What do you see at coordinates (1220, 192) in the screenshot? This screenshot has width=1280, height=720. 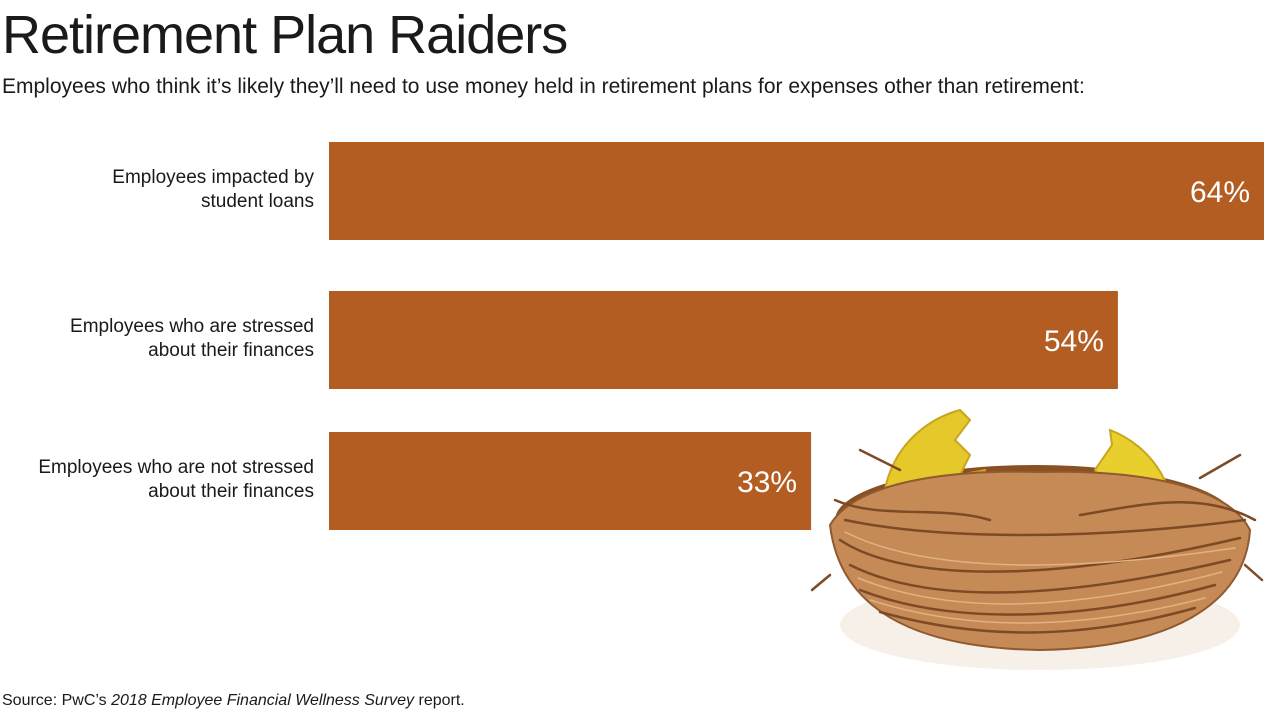 I see `bar-value-label: 64%` at bounding box center [1220, 192].